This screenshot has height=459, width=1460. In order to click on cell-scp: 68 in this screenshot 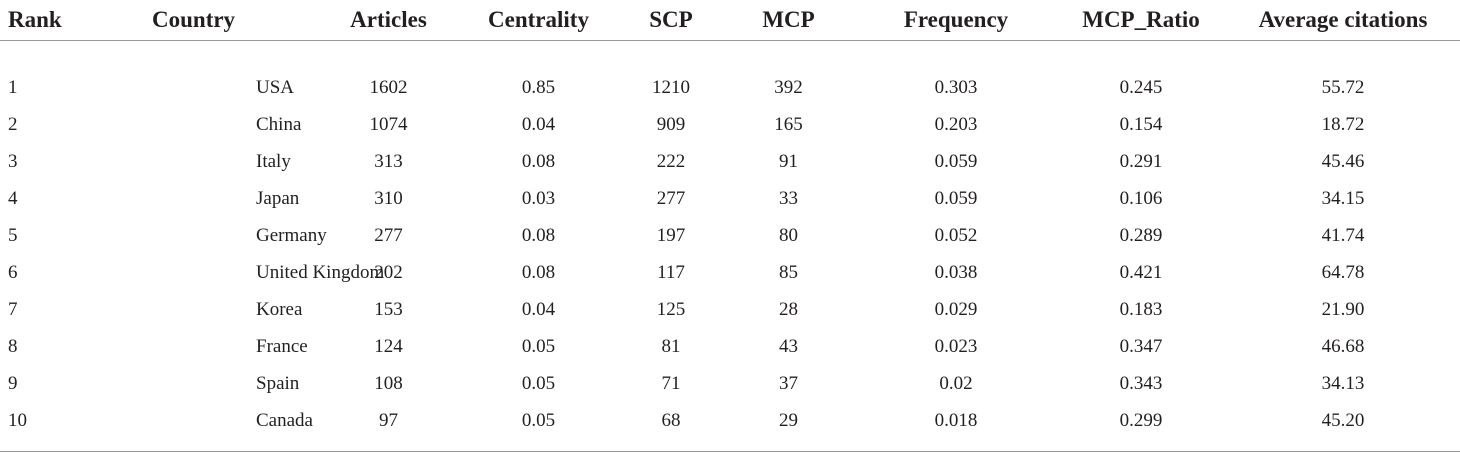, I will do `click(671, 420)`.